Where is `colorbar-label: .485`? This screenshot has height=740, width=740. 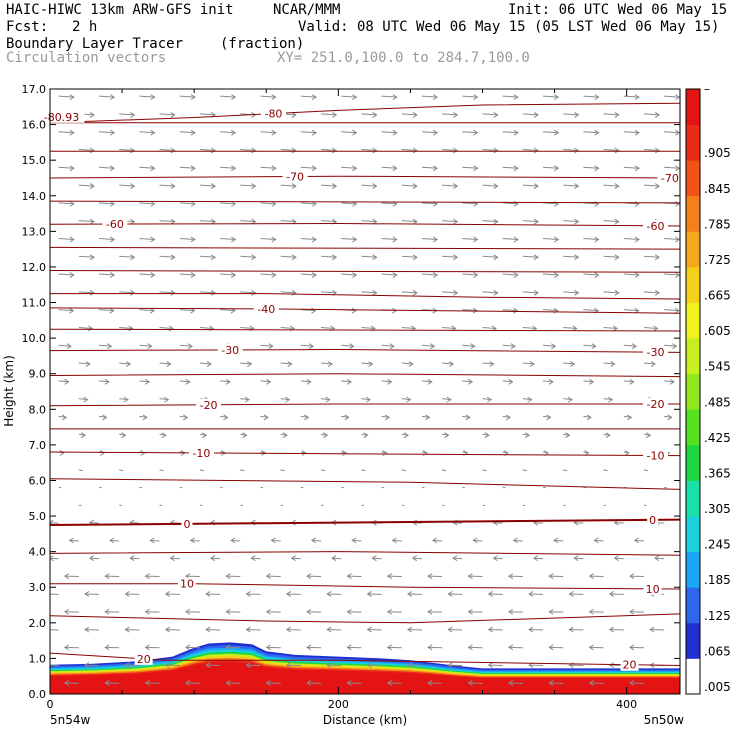
colorbar-label: .485 is located at coordinates (717, 402).